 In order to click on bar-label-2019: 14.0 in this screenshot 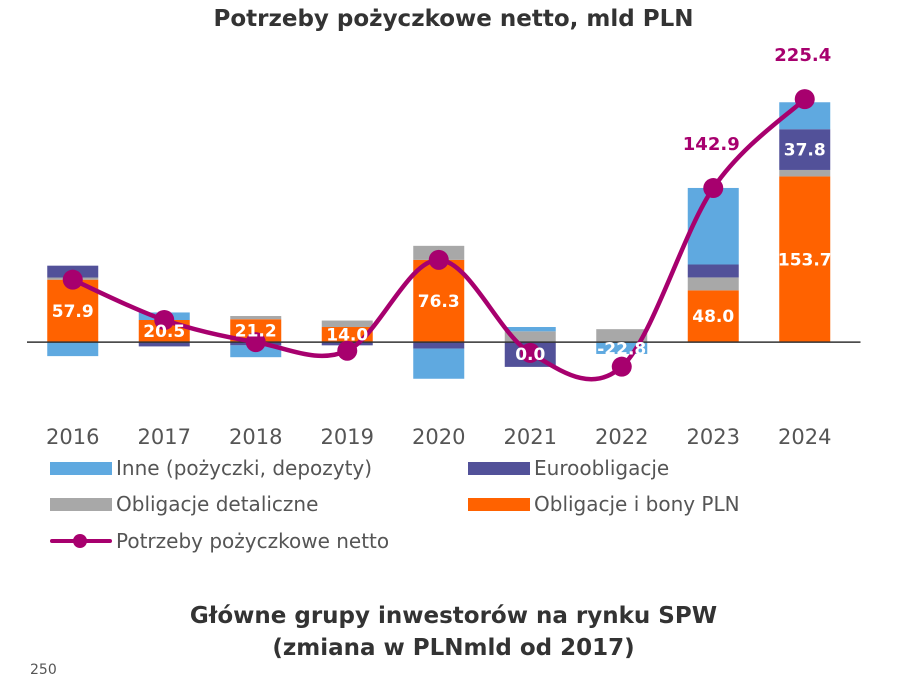, I will do `click(347, 336)`.